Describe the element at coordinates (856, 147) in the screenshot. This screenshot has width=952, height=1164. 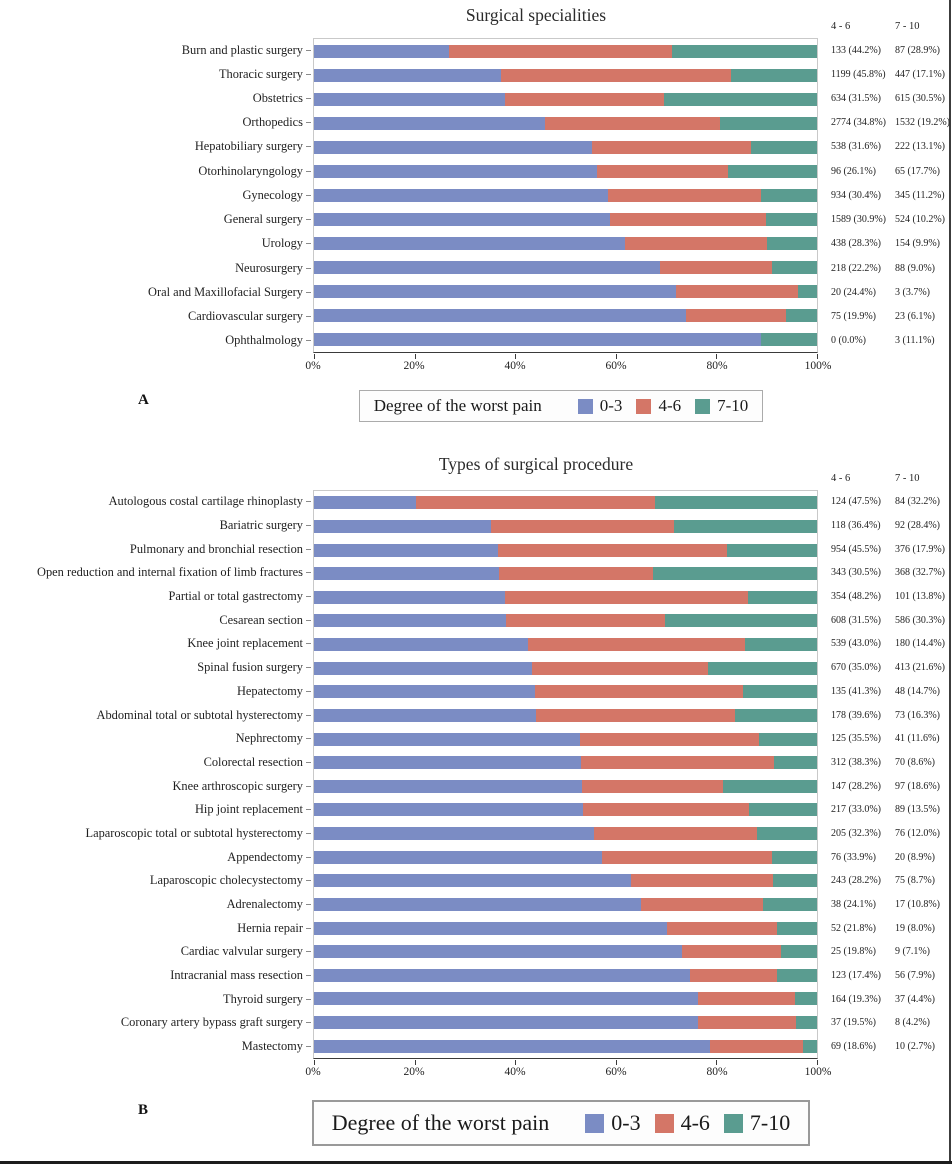
I see `annotation-4-6: 538 (31.6%)` at that location.